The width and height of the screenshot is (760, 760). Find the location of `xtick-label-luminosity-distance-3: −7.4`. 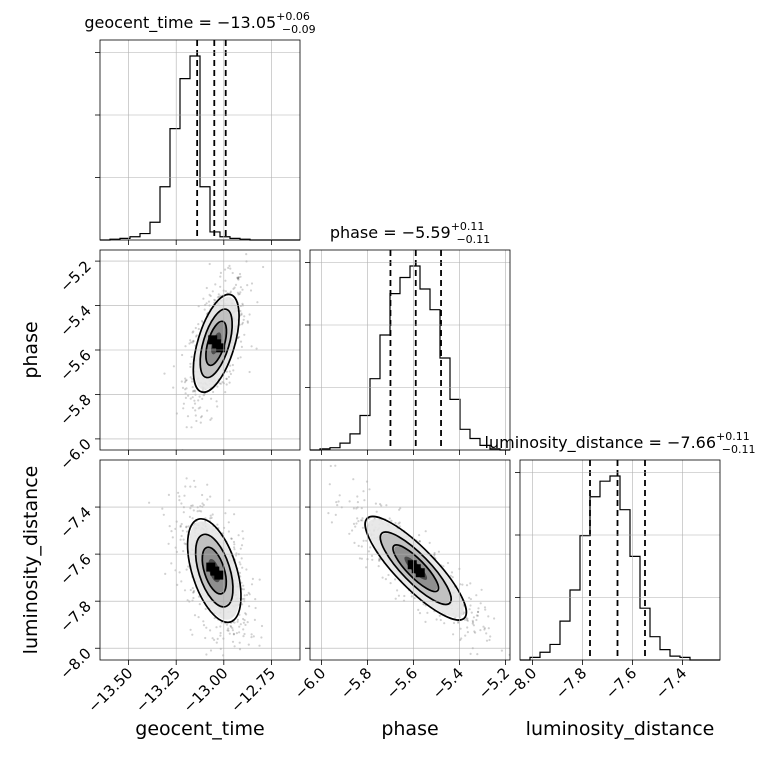

xtick-label-luminosity-distance-3: −7.4 is located at coordinates (671, 683).